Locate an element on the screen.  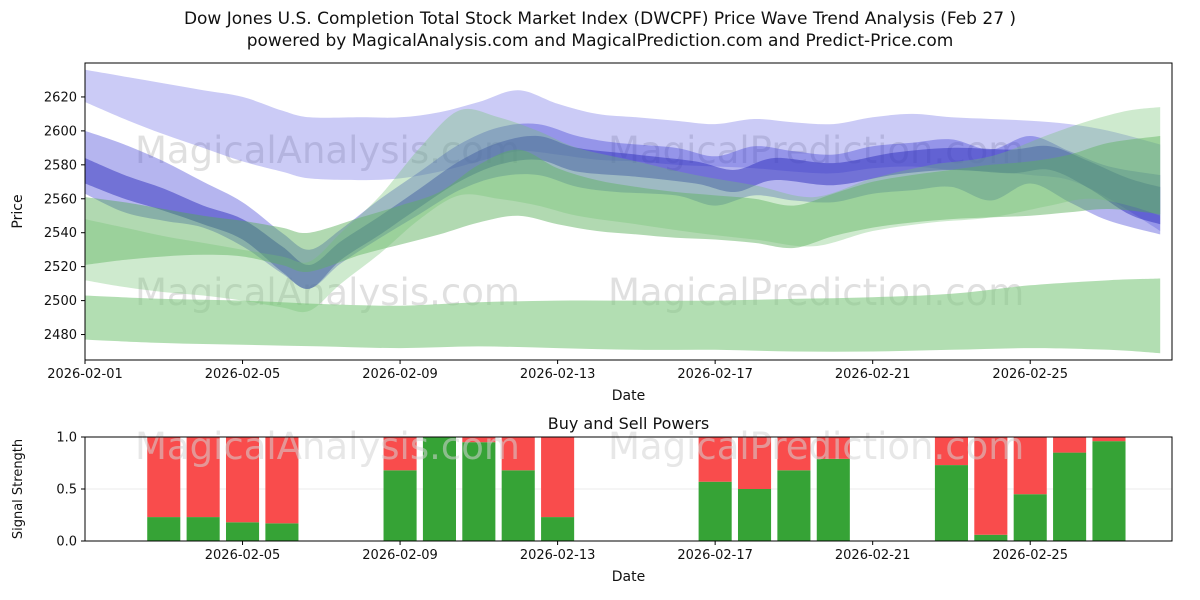
price-x-tick-label: 2026-02-21 is located at coordinates (873, 374).